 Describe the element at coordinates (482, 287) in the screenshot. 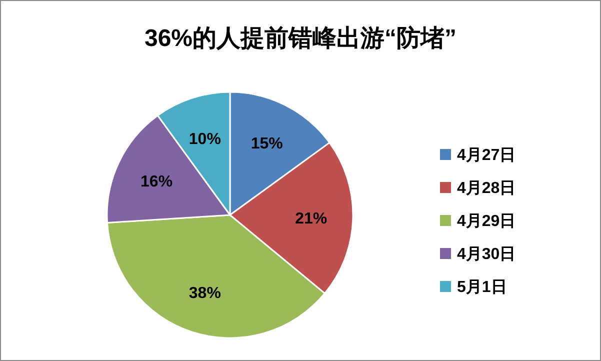

I see `legend-label: 5月1日` at that location.